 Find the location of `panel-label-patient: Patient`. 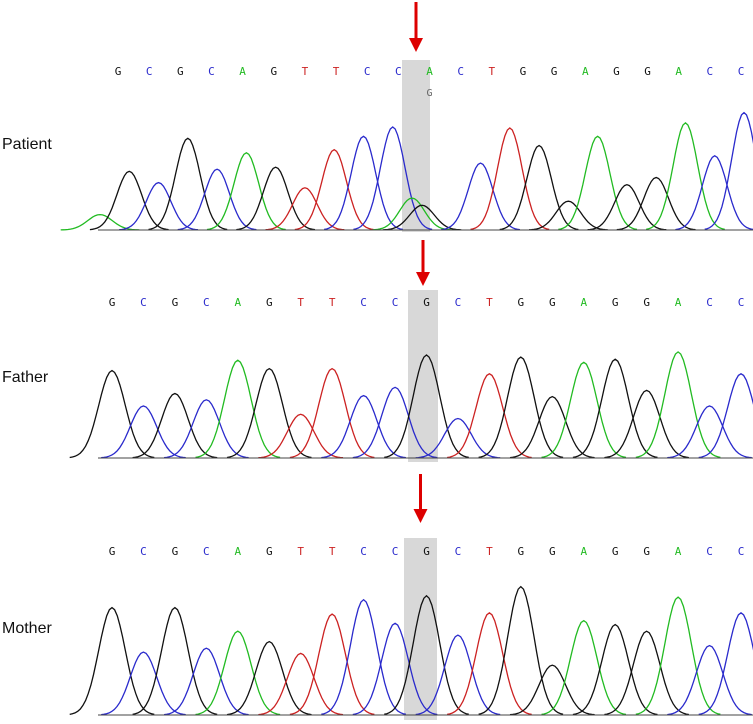

panel-label-patient: Patient is located at coordinates (27, 144).